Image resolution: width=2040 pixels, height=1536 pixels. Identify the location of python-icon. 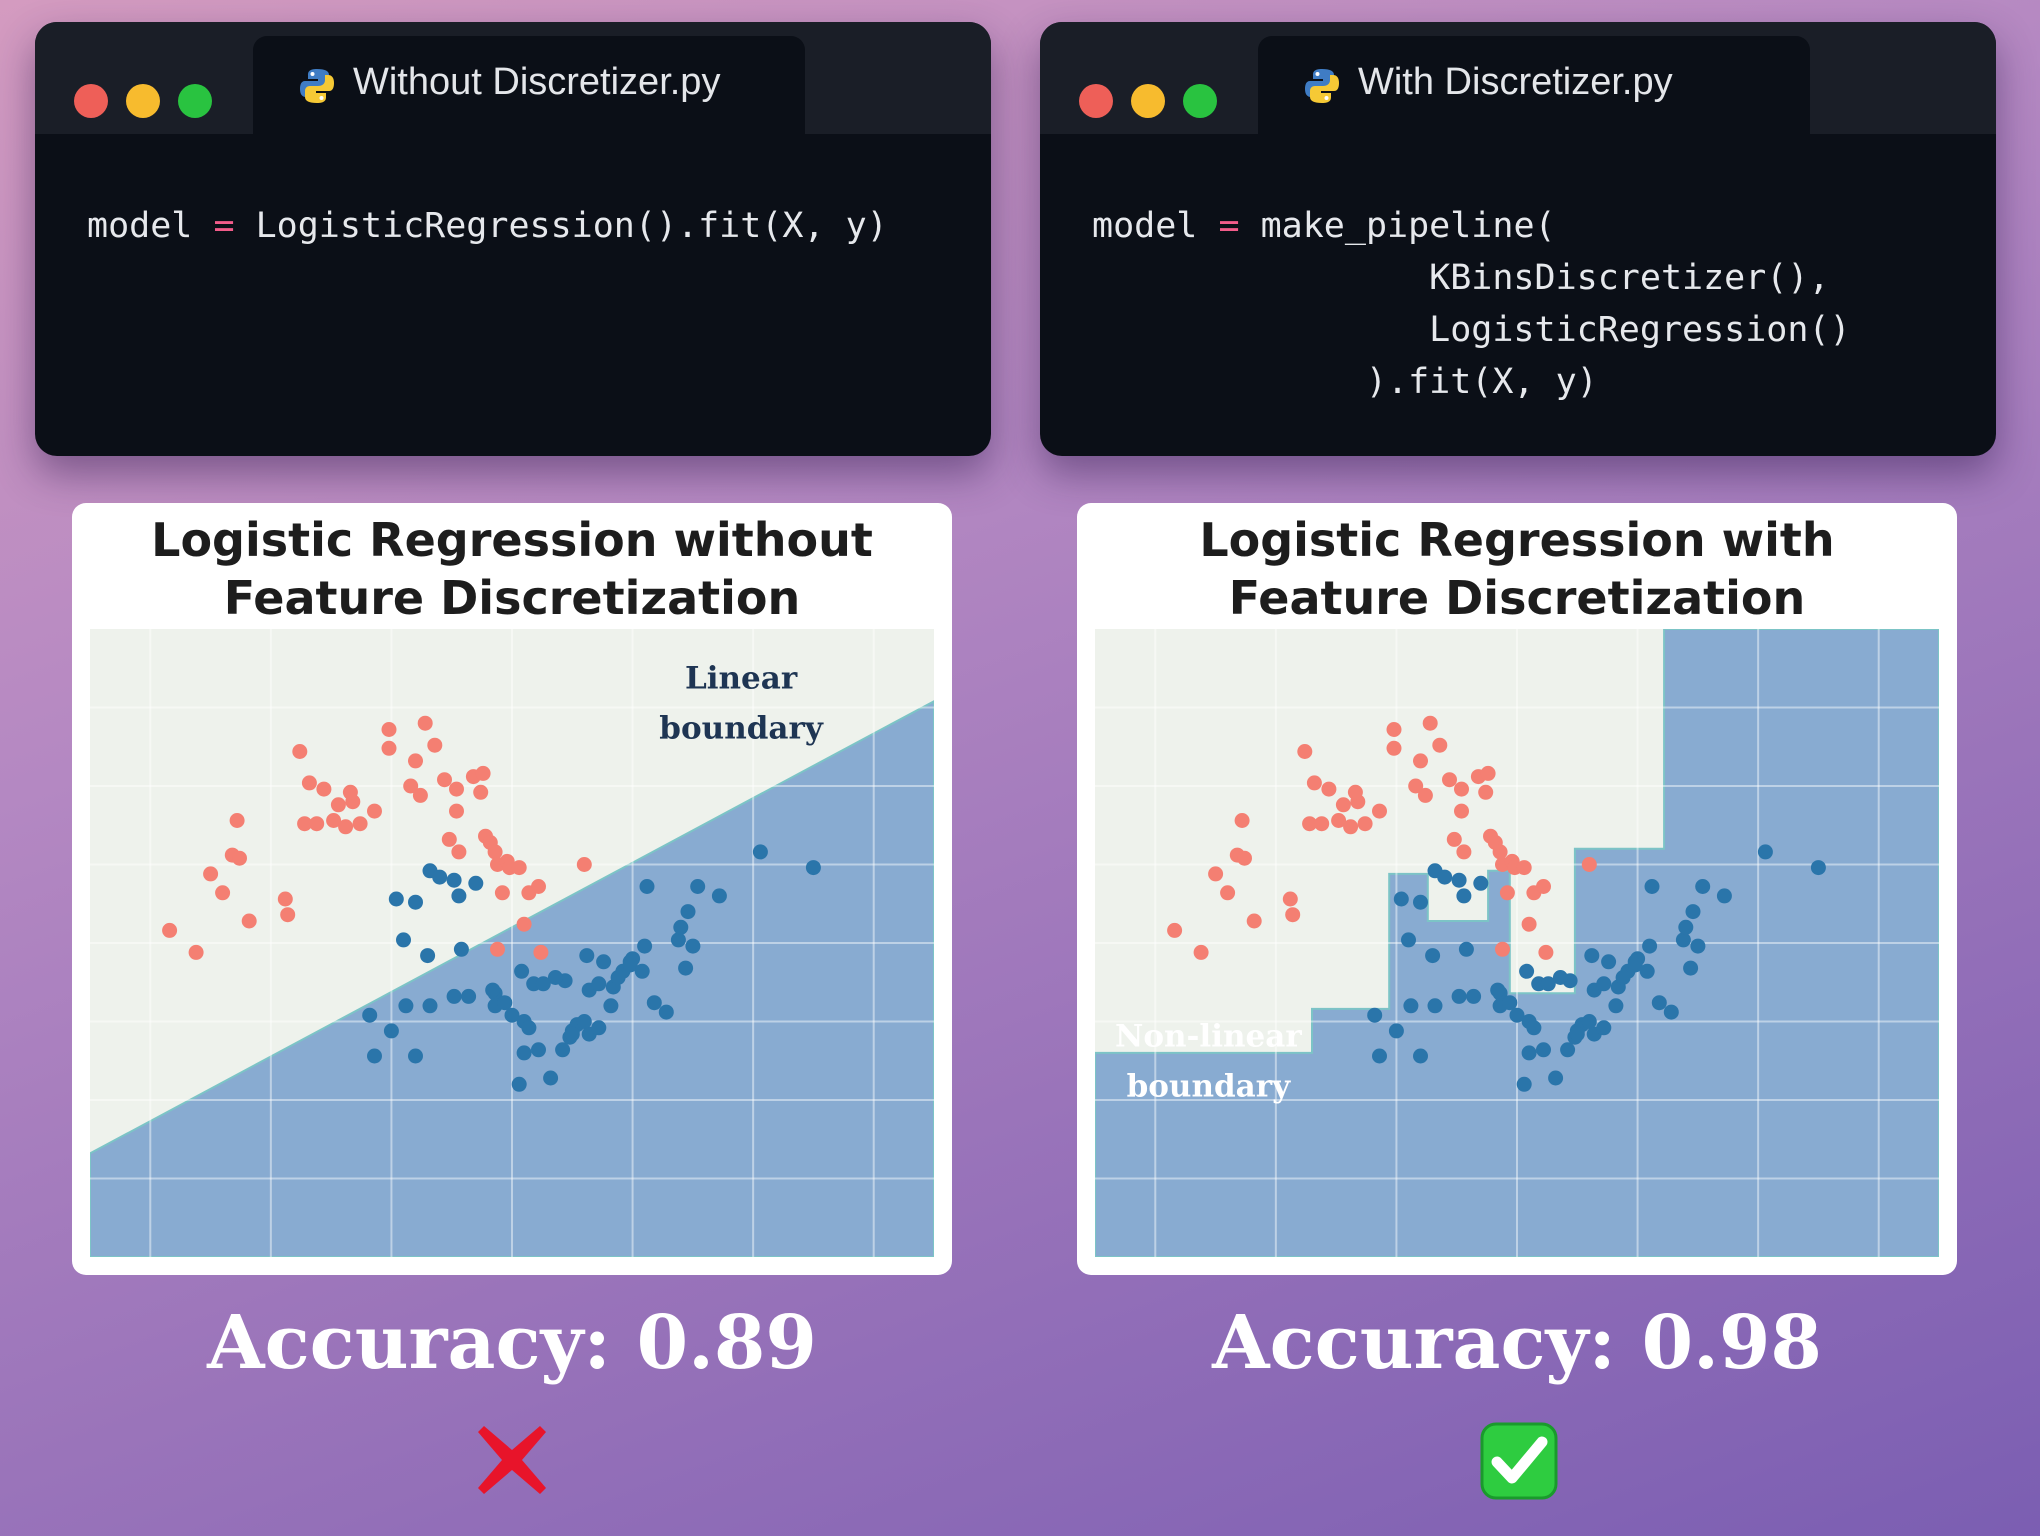
(317, 86).